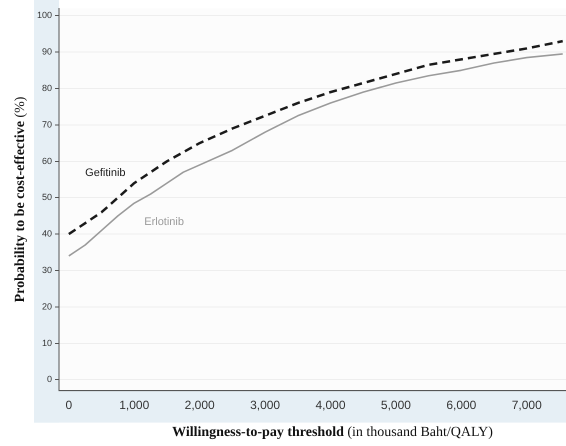 The width and height of the screenshot is (566, 446). What do you see at coordinates (47, 269) in the screenshot?
I see `y-tick-label: 30` at bounding box center [47, 269].